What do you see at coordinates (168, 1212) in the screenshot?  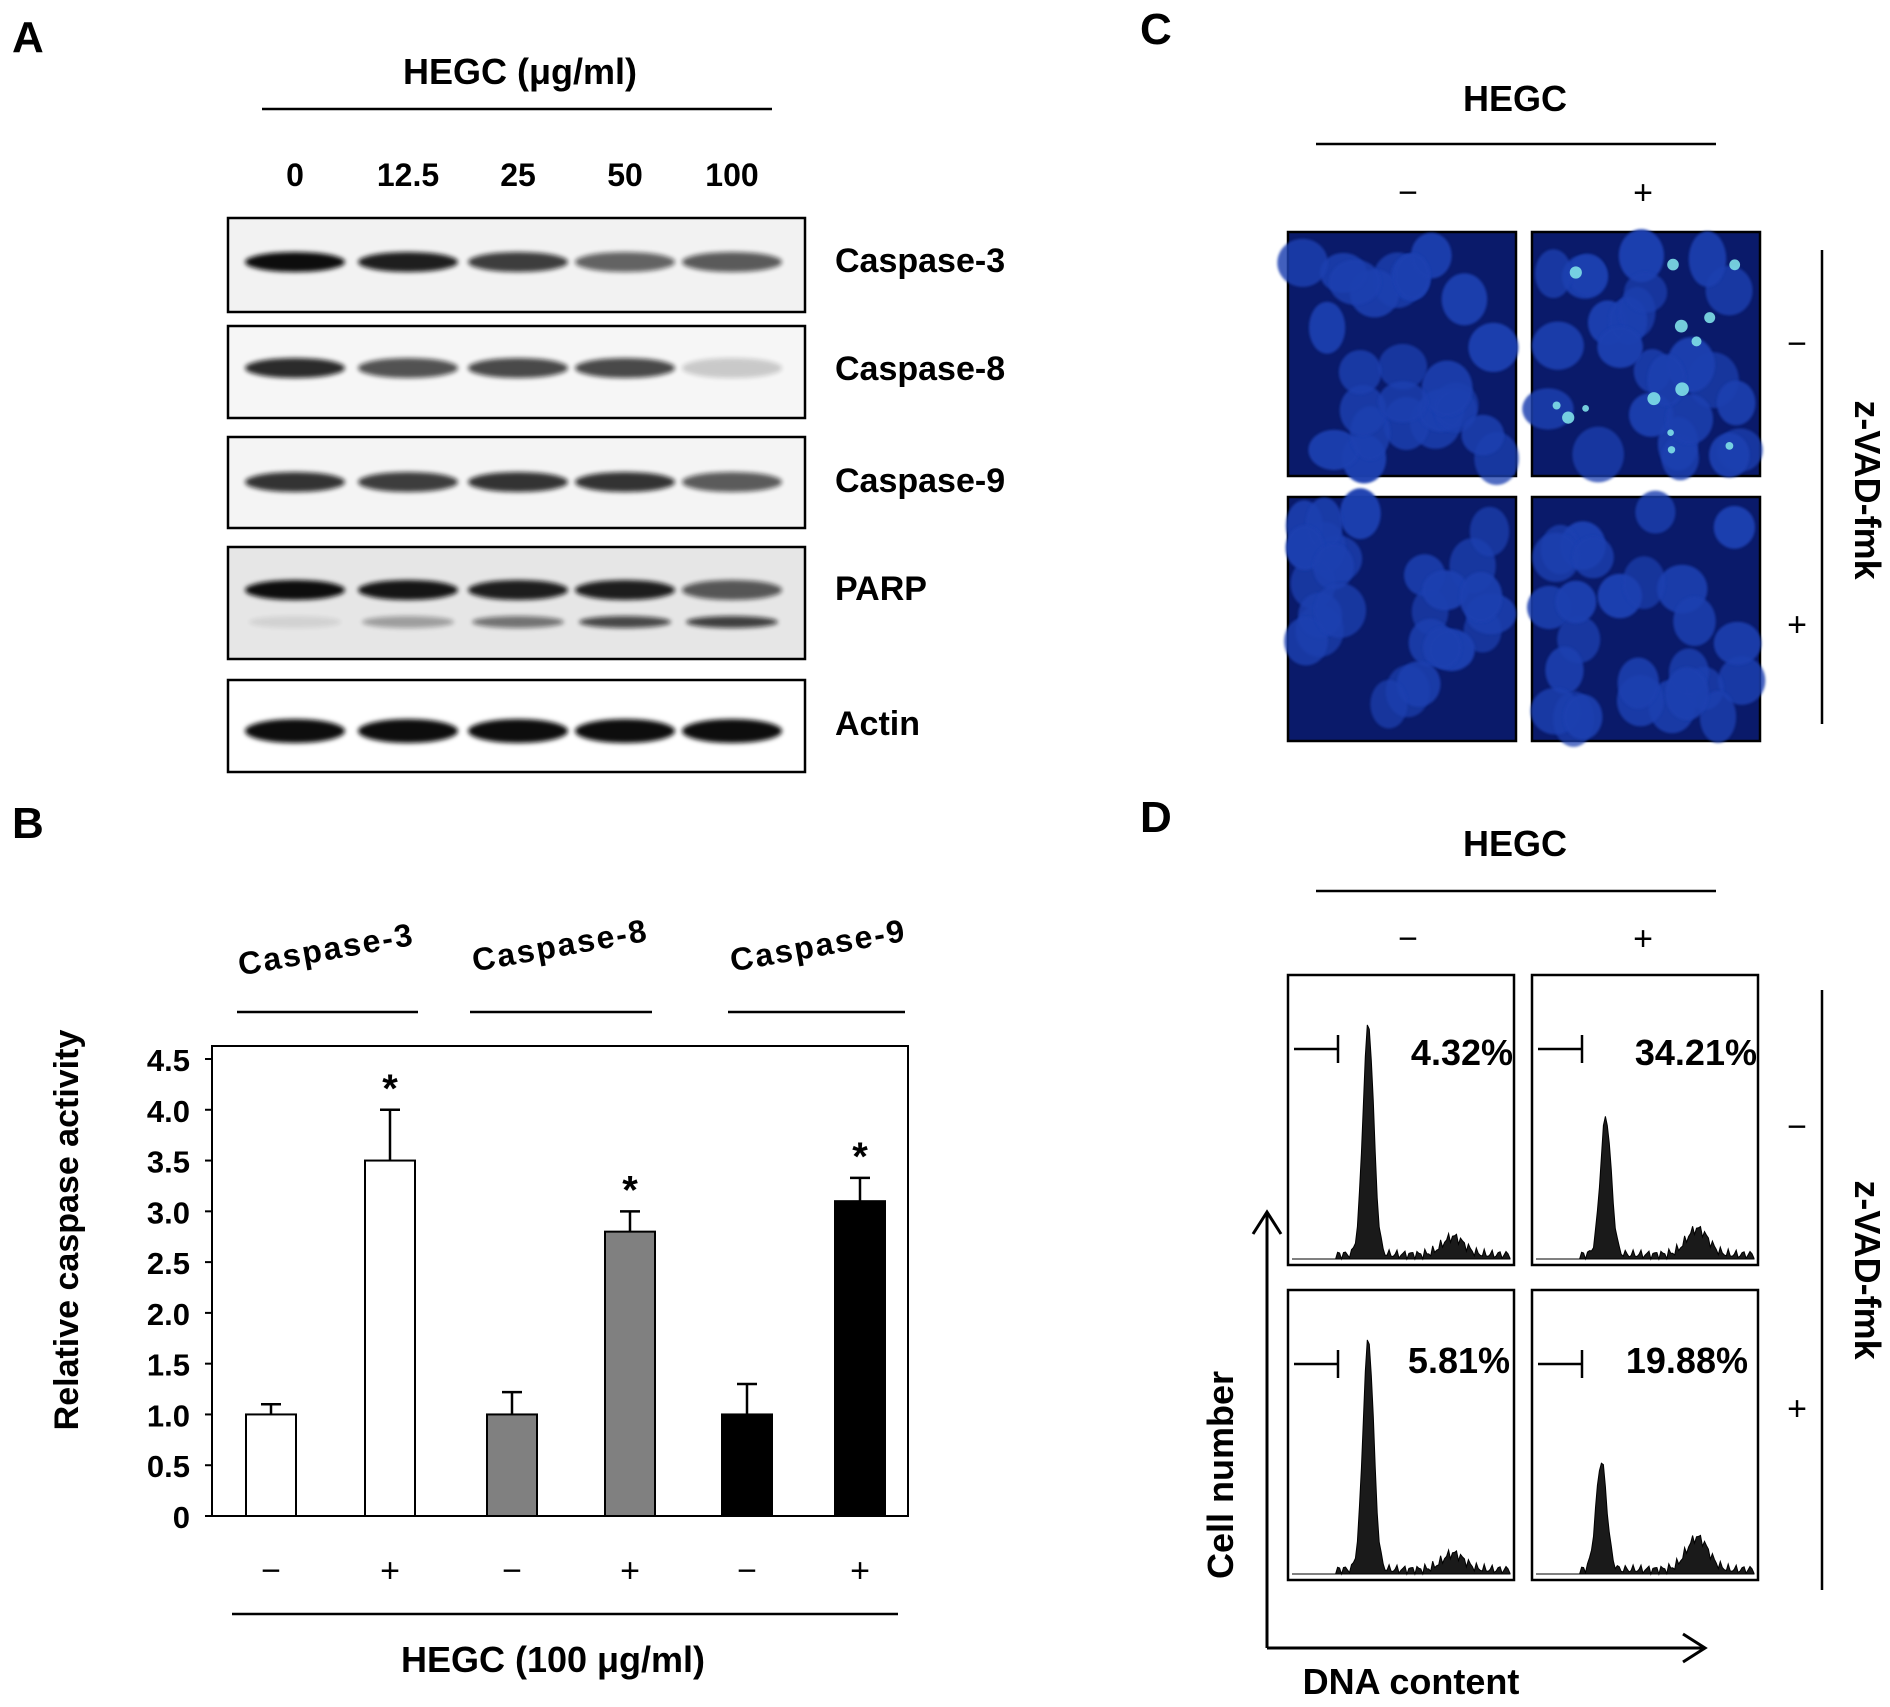 I see `y-tick-label: 3.0` at bounding box center [168, 1212].